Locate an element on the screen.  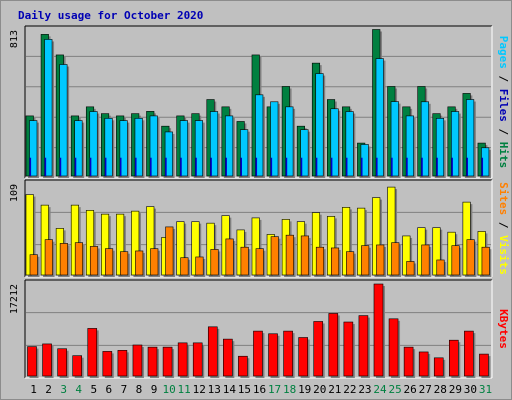
y-max-label-kbytes: 17212 is located at coordinates (14, 299).